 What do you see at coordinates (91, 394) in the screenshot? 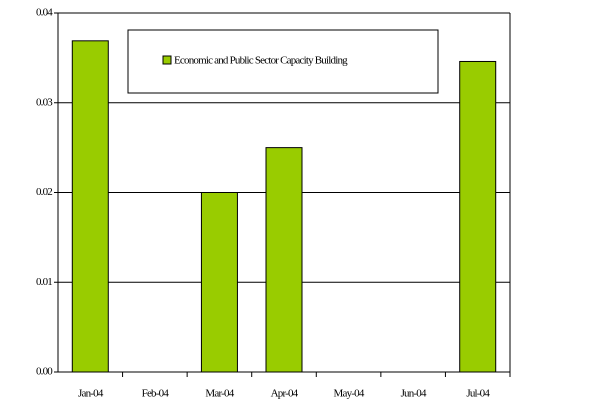
I see `x-tick-label: Jan-04` at bounding box center [91, 394].